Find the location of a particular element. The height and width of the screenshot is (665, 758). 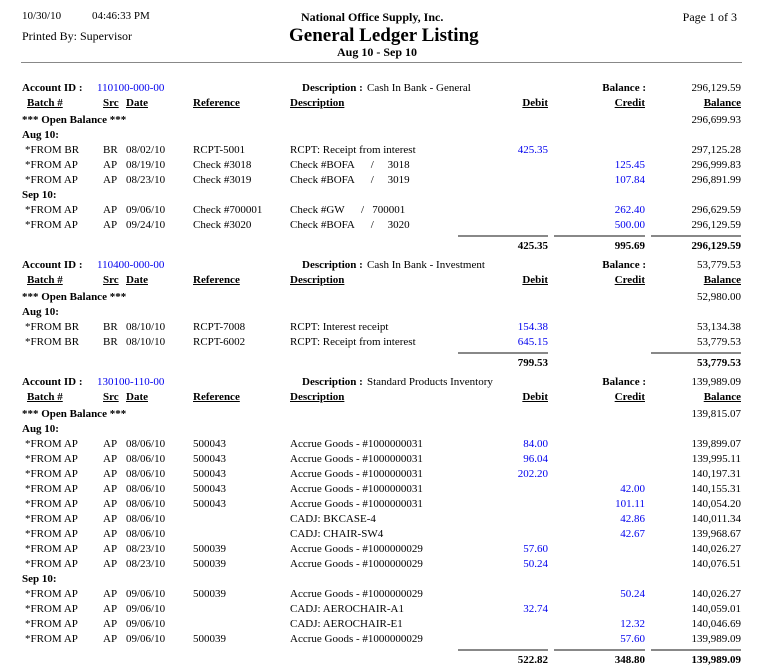

cell-description: CADJ: AEROCHAIR-A1 is located at coordinates (347, 609).